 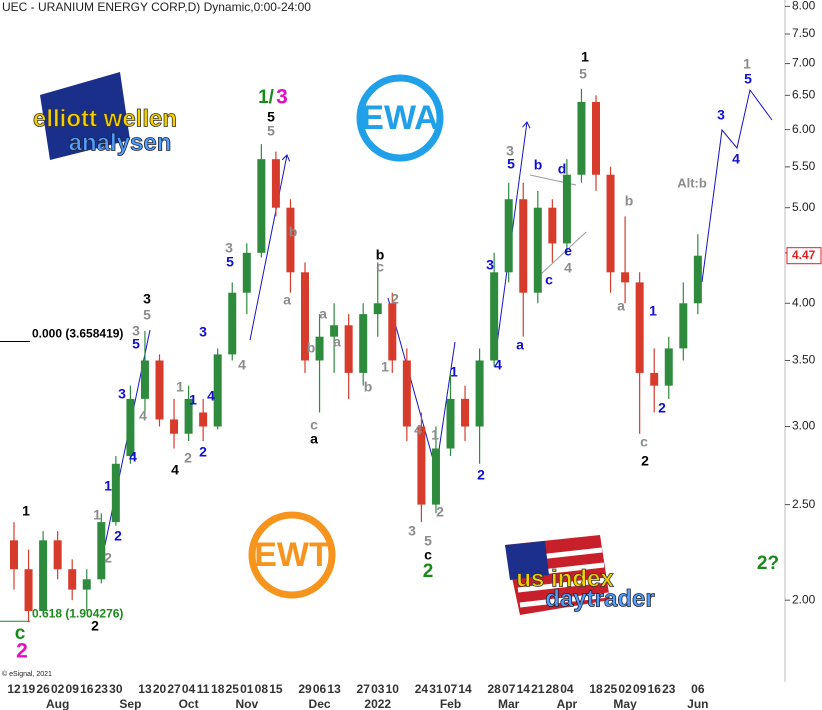 I want to click on x-tick-label: 16, so click(x=655, y=689).